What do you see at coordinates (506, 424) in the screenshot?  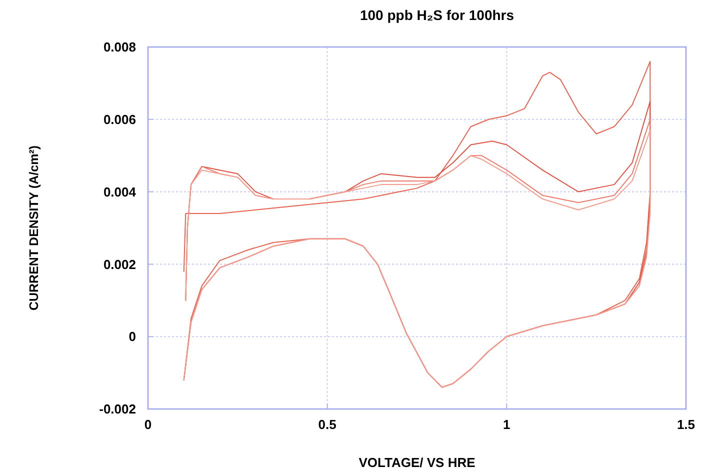 I see `x-tick-label: 1` at bounding box center [506, 424].